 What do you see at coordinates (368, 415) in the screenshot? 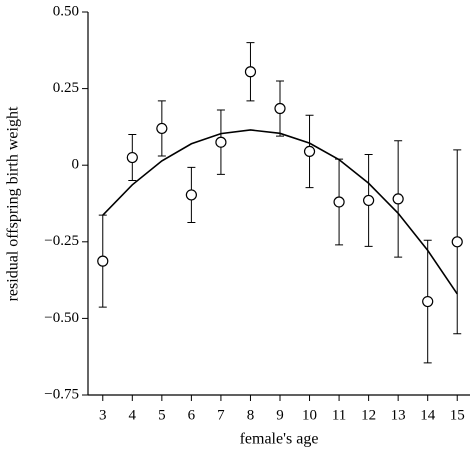
I see `x-tick-label: 12` at bounding box center [368, 415].